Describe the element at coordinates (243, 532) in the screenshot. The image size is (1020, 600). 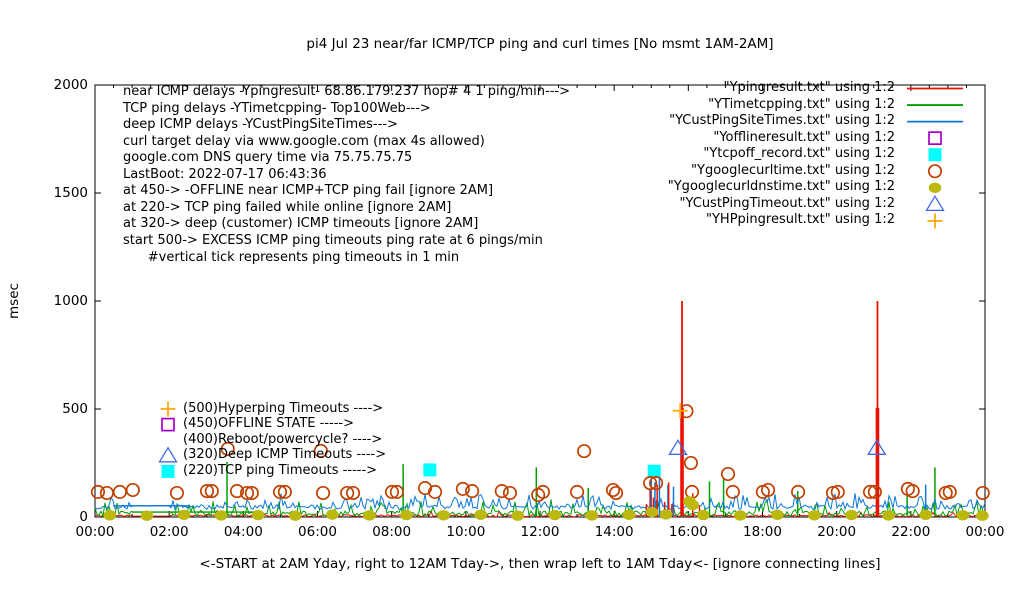
I see `x-tick-label: 04:00` at that location.